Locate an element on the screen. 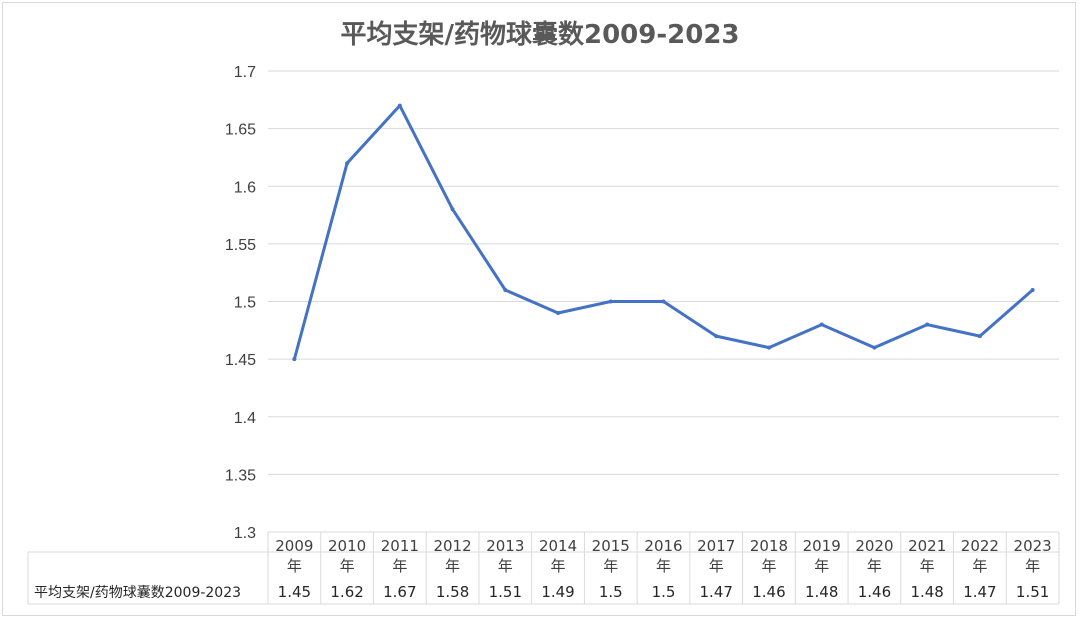  y-axis-ticks: 1.3 1.35 1.4 1.45 1.5 1.55 1.6 1.65 1.7 is located at coordinates (240, 303).